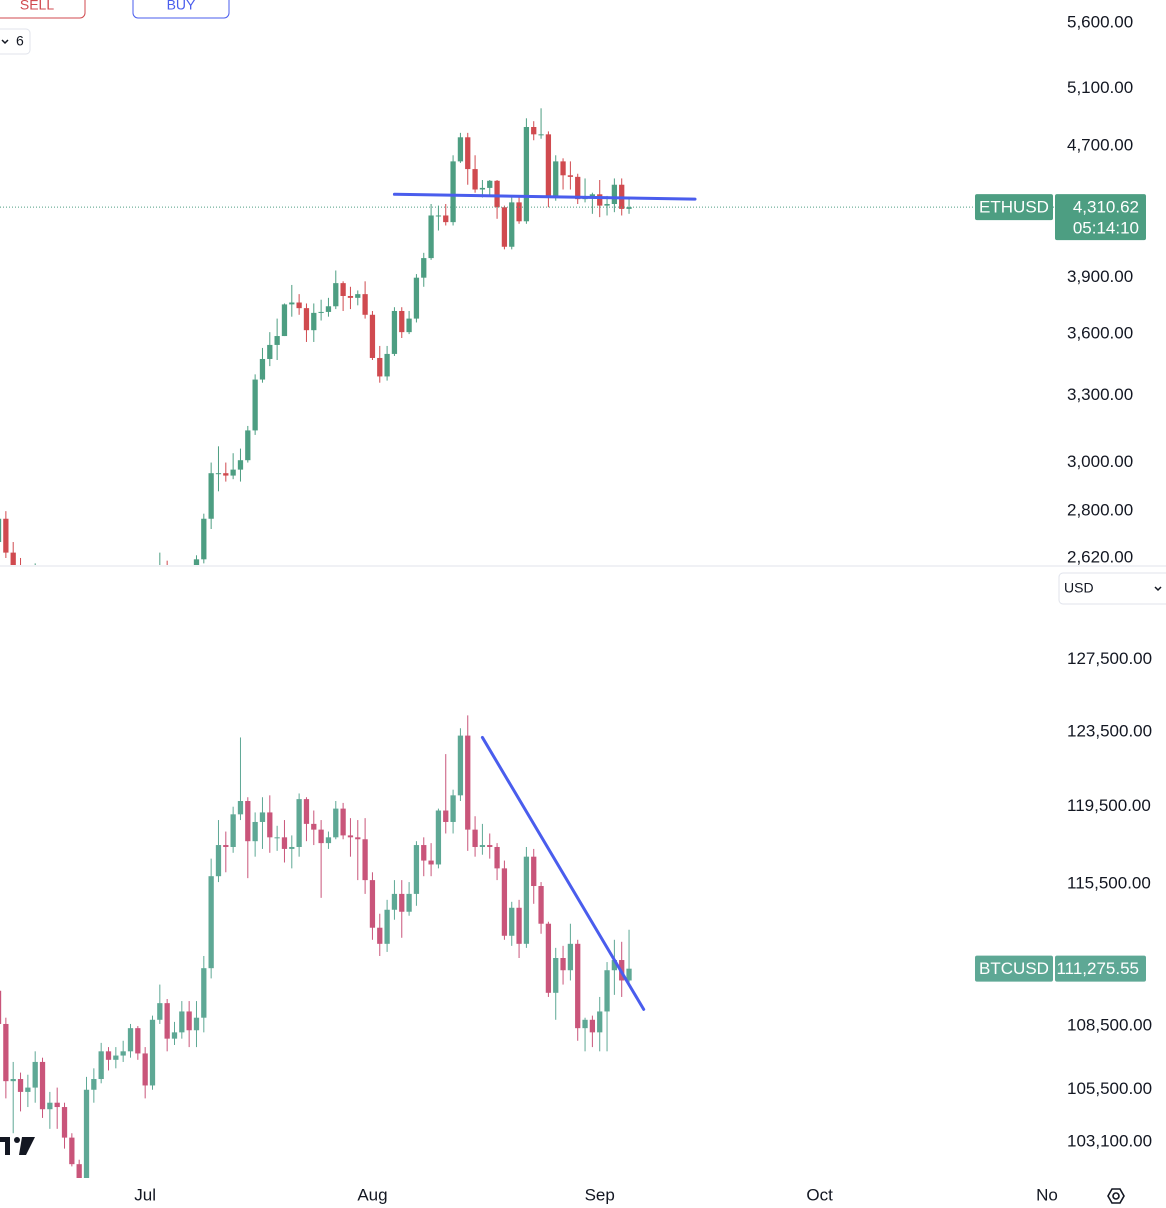  Describe the element at coordinates (1047, 1194) in the screenshot. I see `x-tick-label: No` at that location.